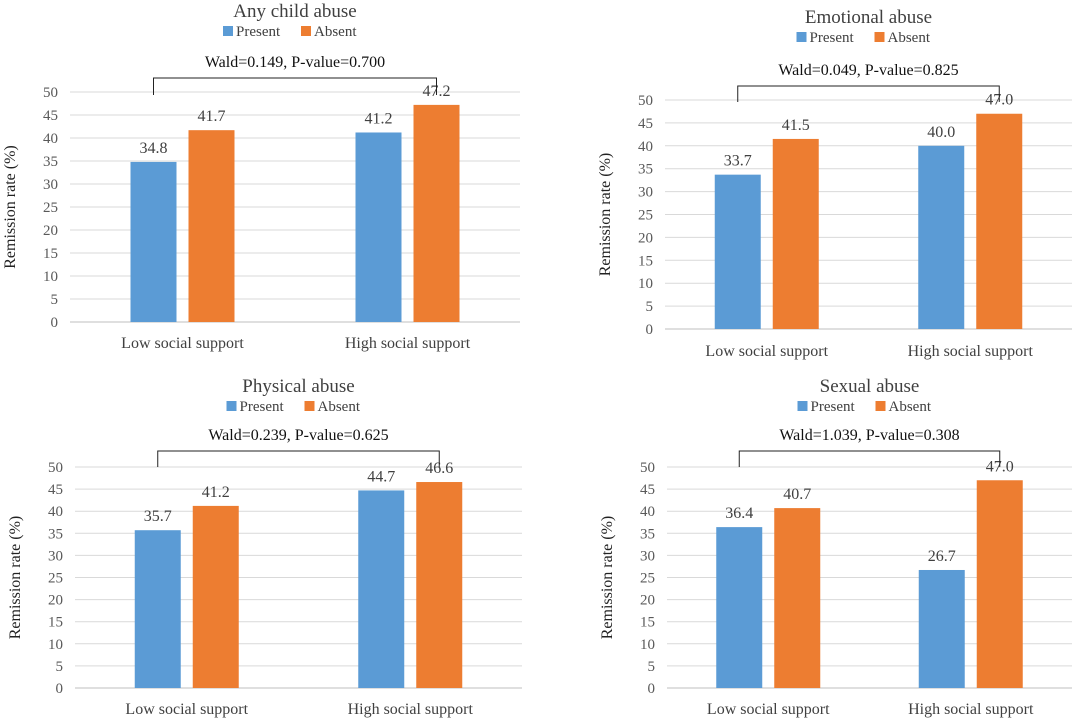  I want to click on wald-annotation: Wald=0.049, P-value=0.825, so click(868, 70).